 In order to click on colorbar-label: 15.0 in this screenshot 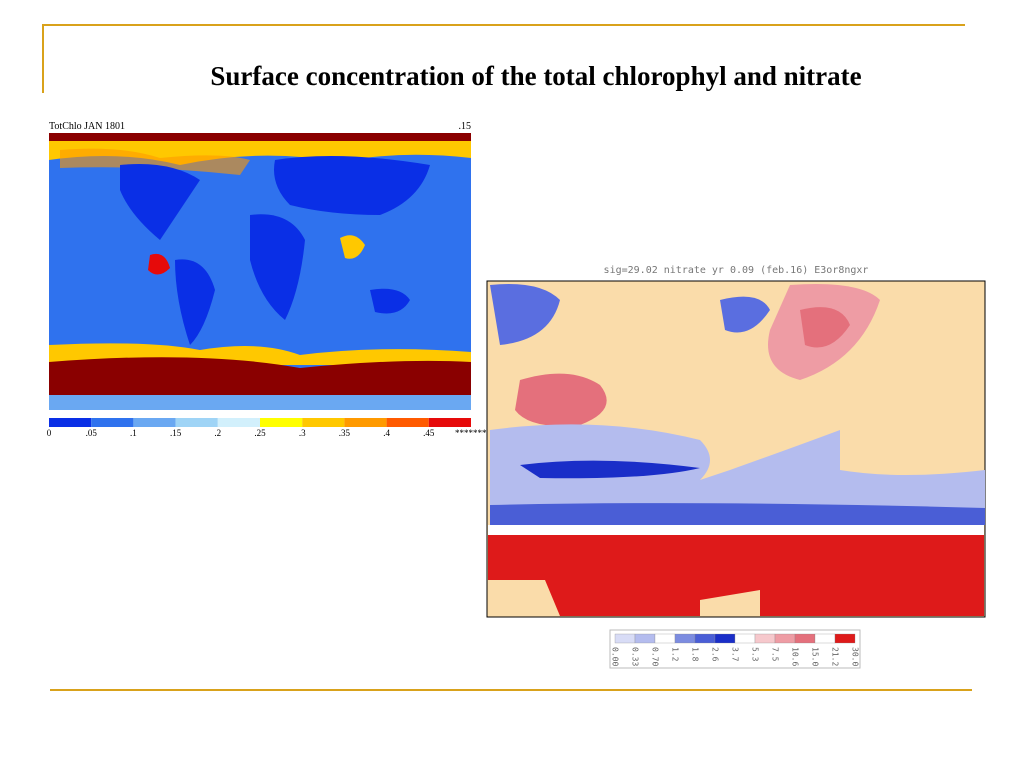, I will do `click(815, 656)`.